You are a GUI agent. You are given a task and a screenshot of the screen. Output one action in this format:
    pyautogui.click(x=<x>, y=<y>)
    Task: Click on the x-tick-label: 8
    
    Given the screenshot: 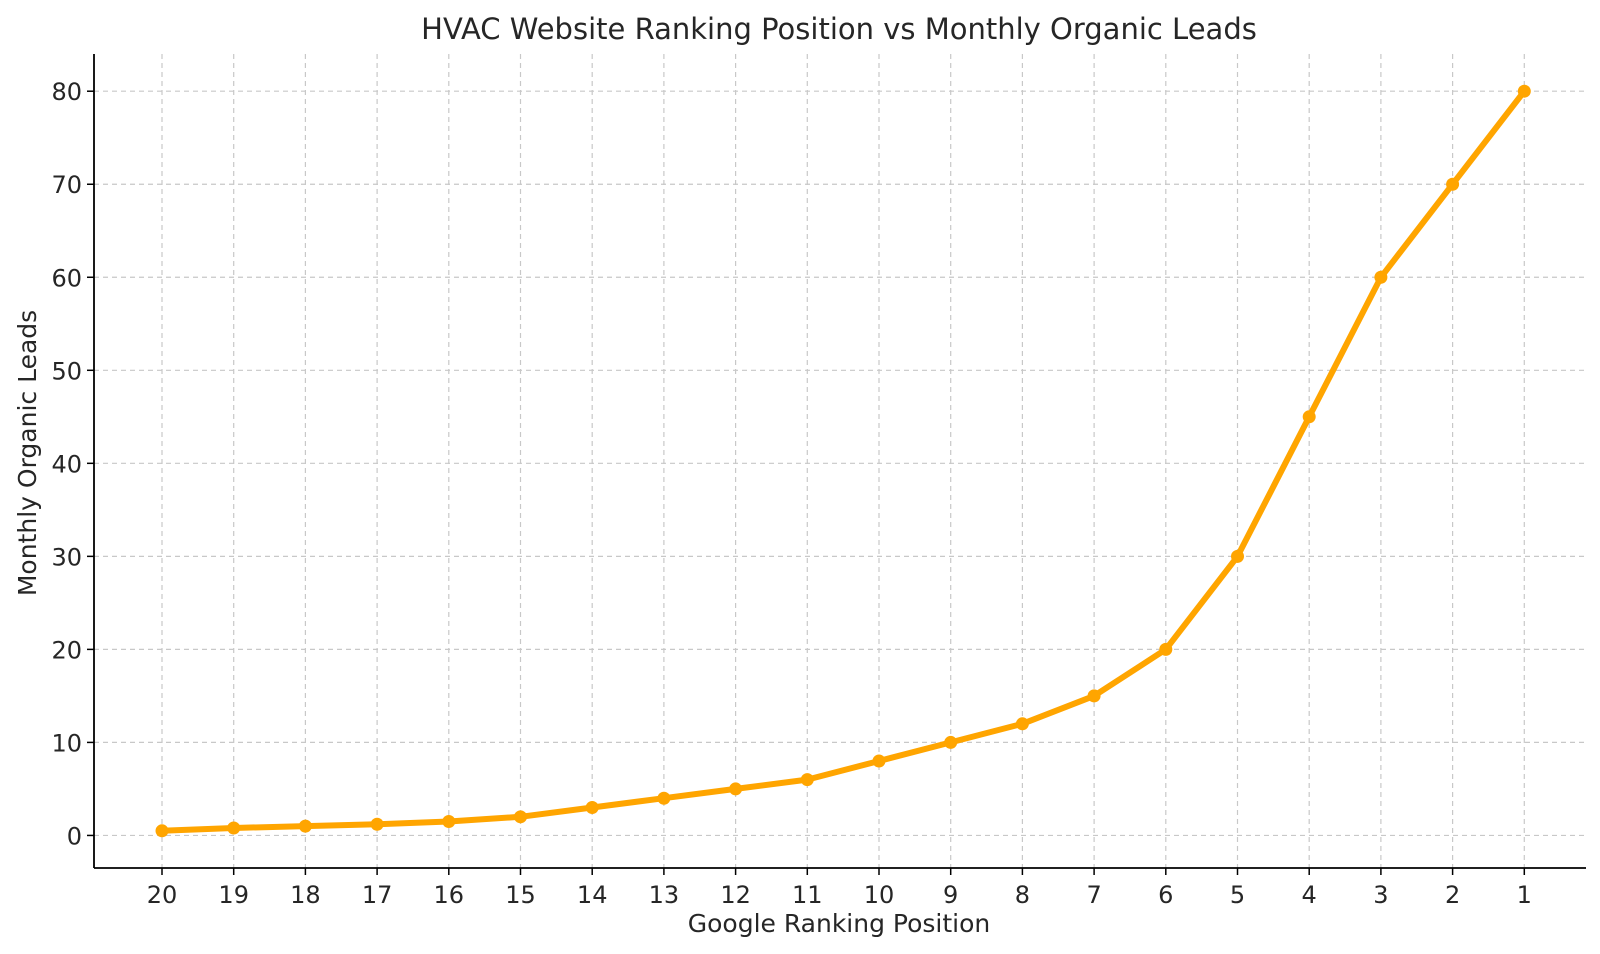 What is the action you would take?
    pyautogui.click(x=1022, y=895)
    